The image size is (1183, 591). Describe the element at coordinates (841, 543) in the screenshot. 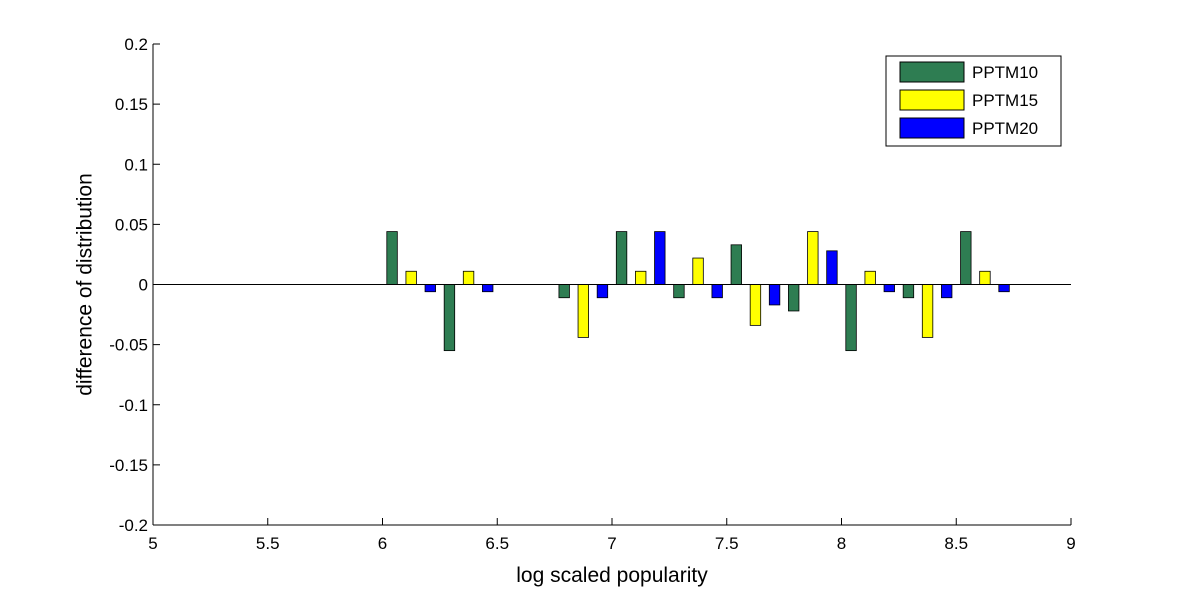

I see `x-tick-label: 8` at that location.